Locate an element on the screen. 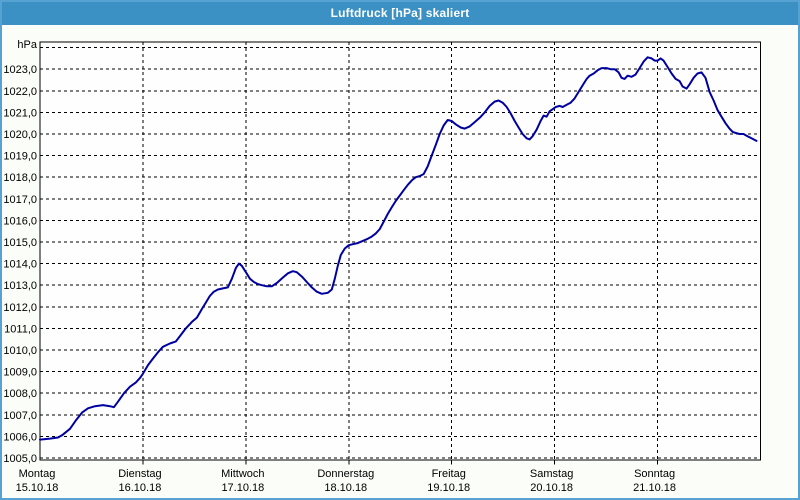 Image resolution: width=800 pixels, height=500 pixels. y-tick-label: 1016,0 is located at coordinates (20, 221).